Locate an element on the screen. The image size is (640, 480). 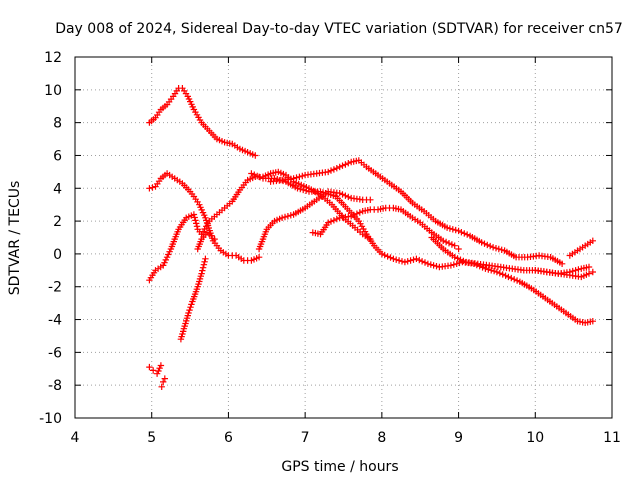
y-tick-labels: -10 -8 -6 -4 -2 0 2 4 6 8 10 12 is located at coordinates (50, 238).